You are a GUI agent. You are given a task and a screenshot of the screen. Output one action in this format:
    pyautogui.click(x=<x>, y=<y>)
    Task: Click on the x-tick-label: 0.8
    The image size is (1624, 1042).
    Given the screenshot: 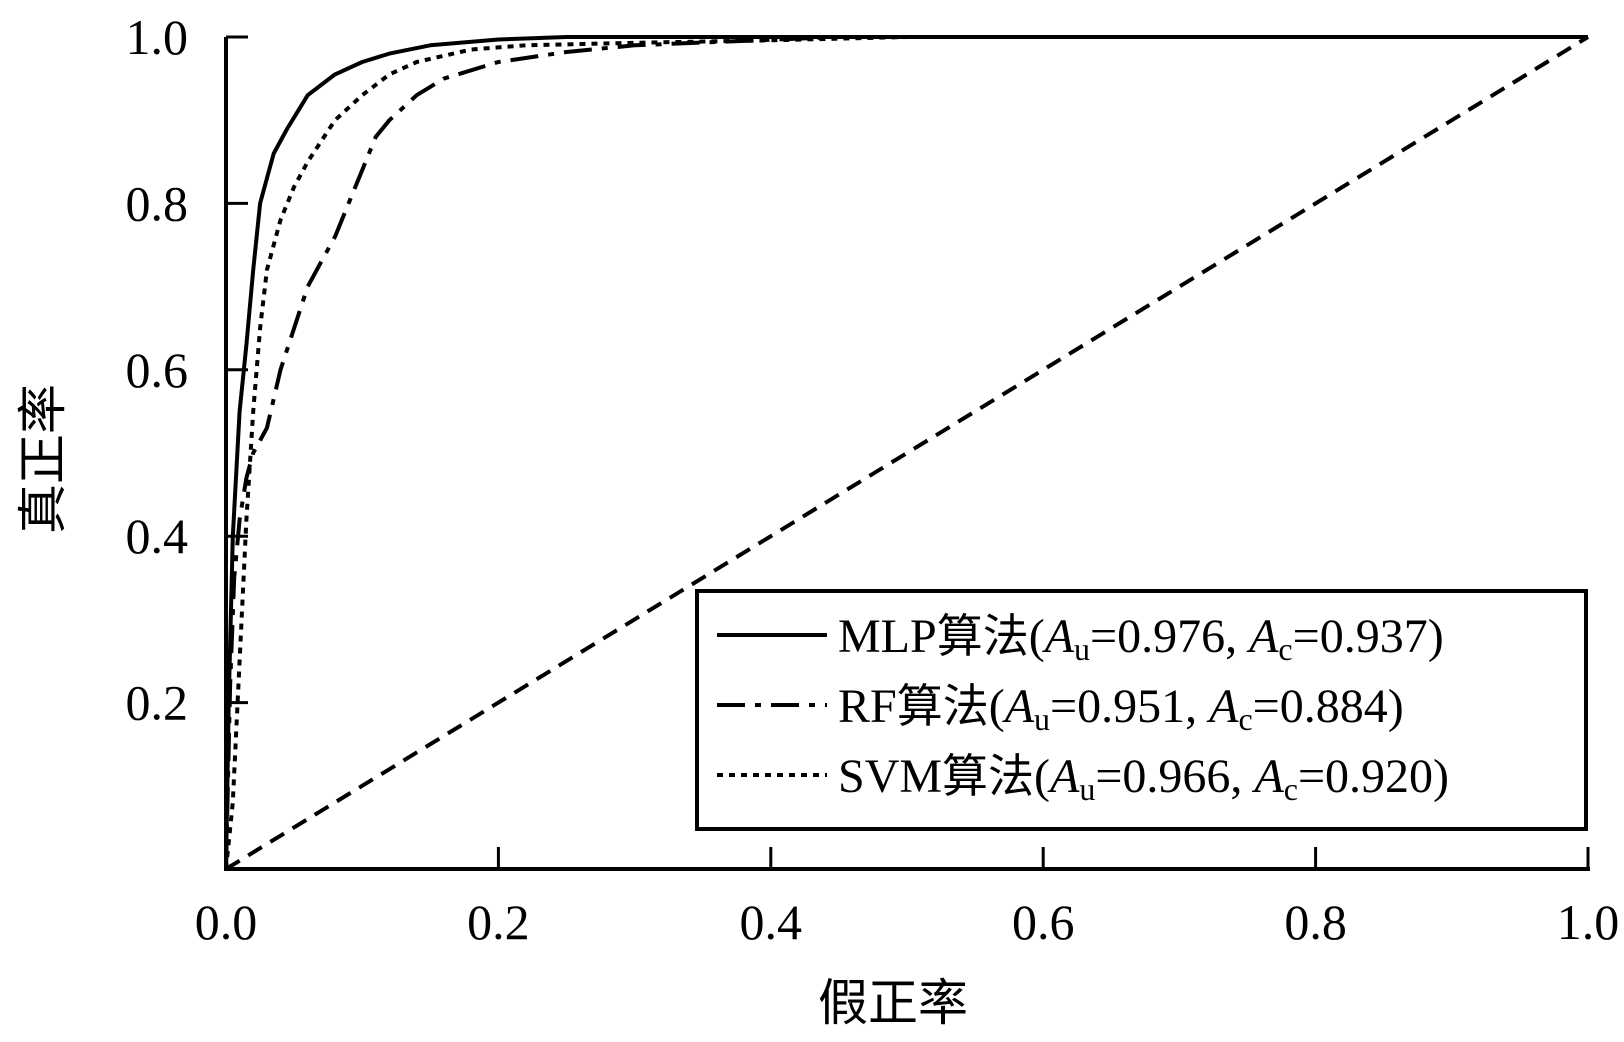 What is the action you would take?
    pyautogui.click(x=1315, y=922)
    